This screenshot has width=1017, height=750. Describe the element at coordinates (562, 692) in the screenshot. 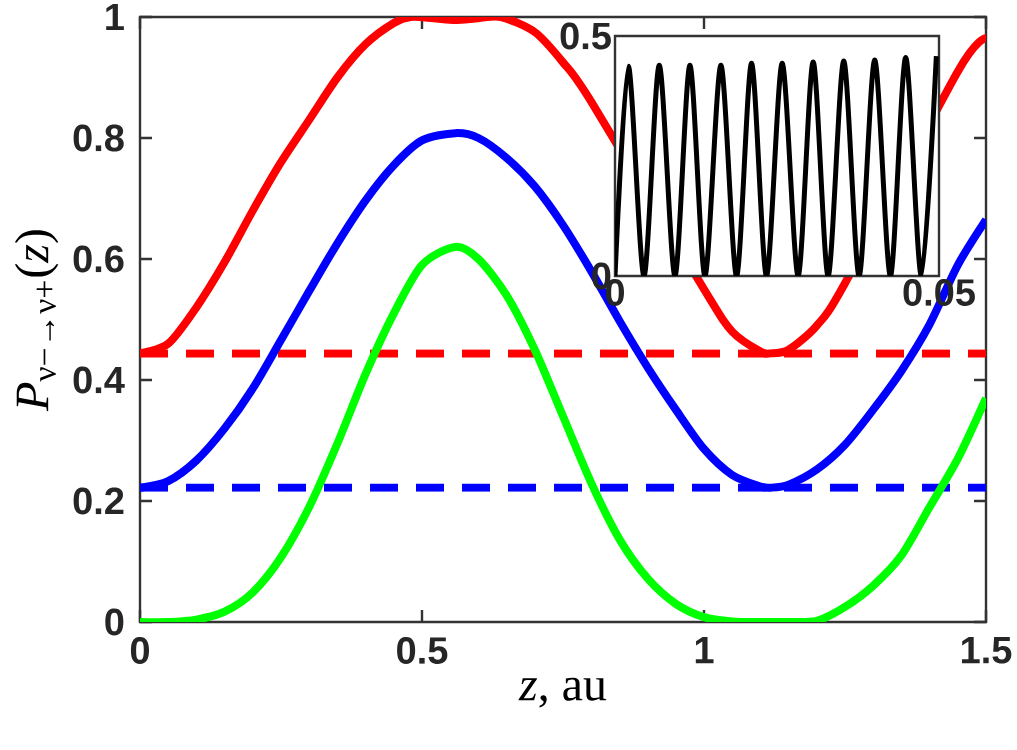

I see `x-axis-title: z, au` at that location.